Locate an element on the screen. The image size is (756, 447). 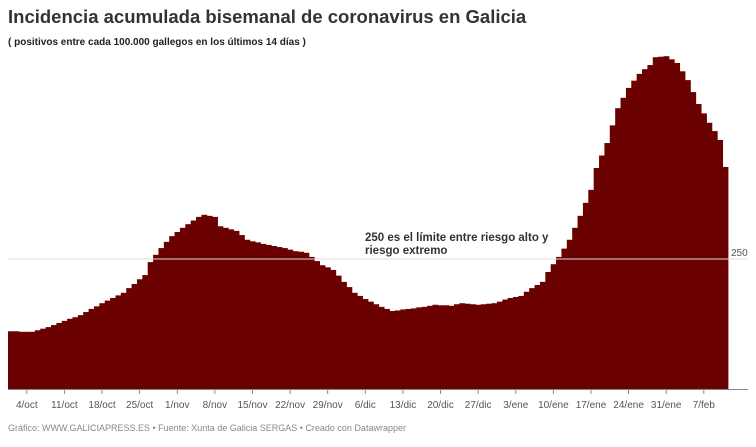
annotation-line-1: 250 es el límite entre riesgo alto y is located at coordinates (457, 238).